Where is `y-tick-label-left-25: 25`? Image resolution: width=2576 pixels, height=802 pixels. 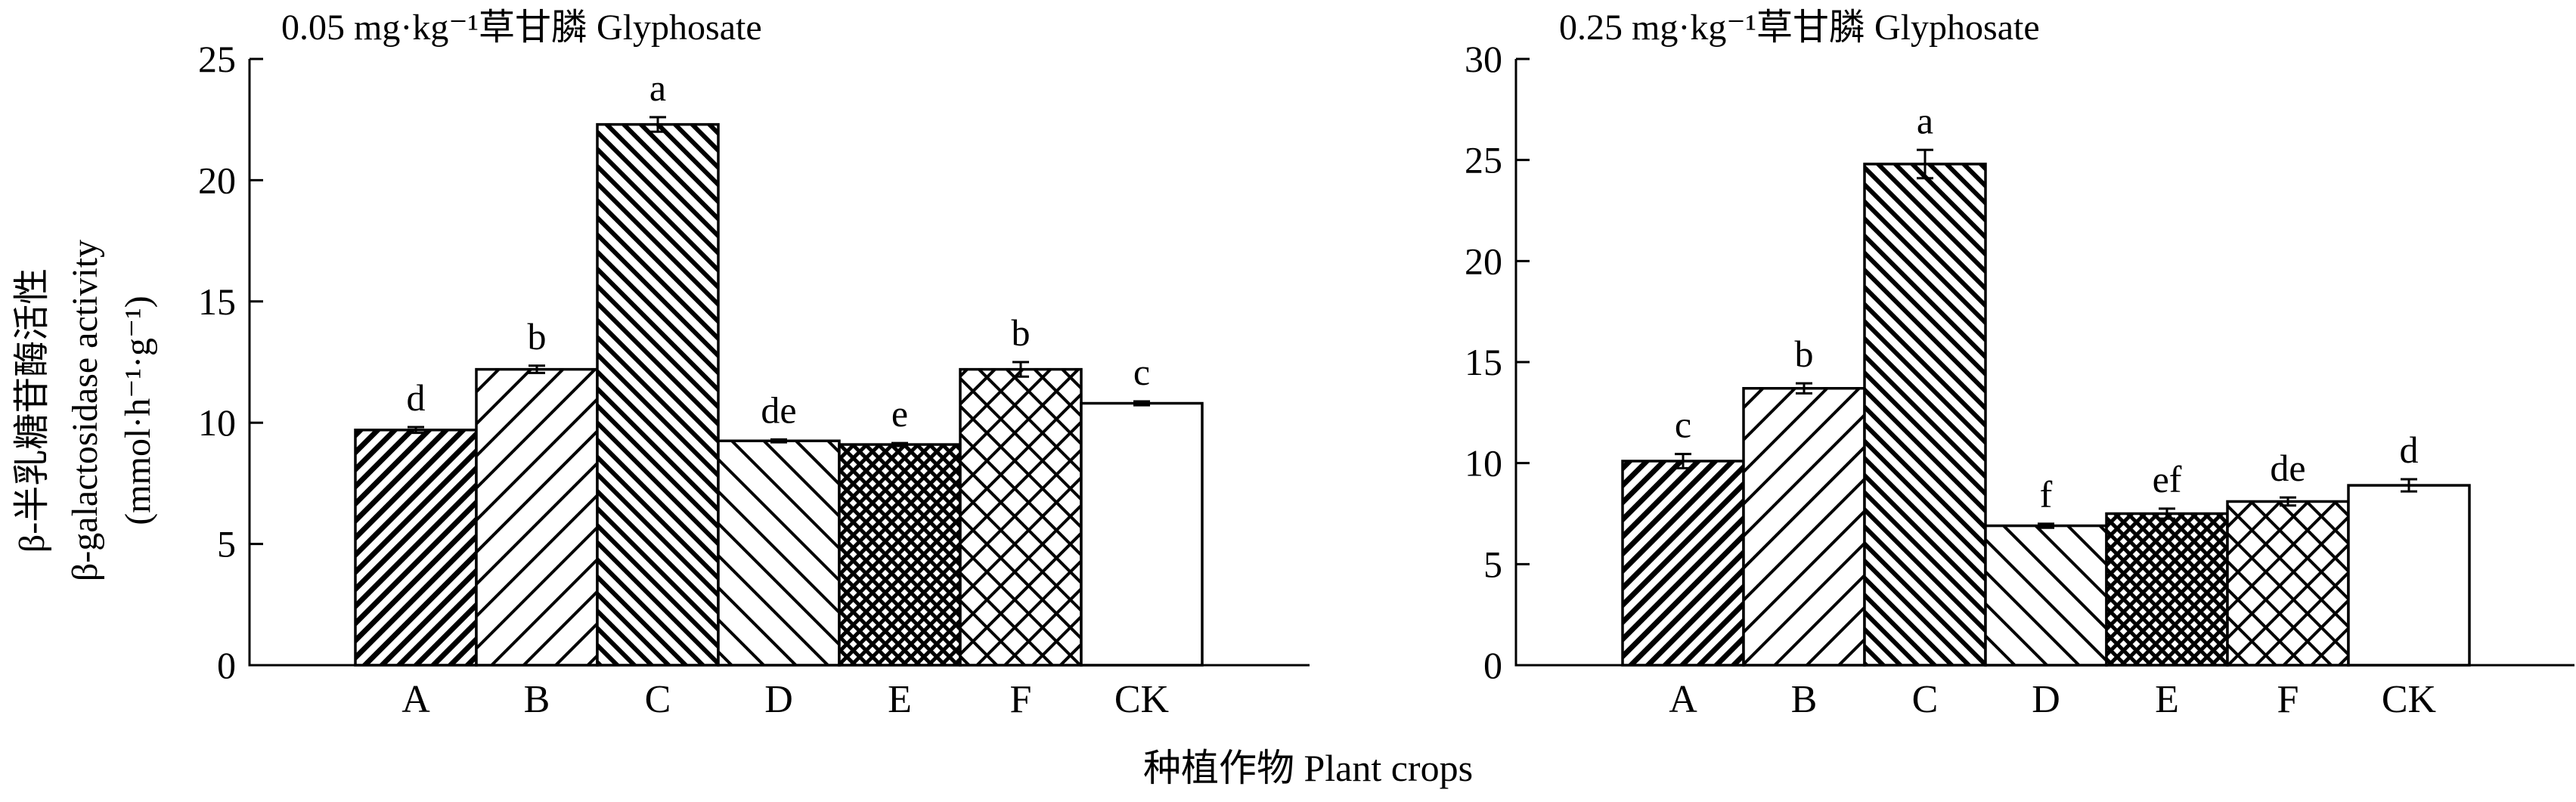
y-tick-label-left-25: 25 is located at coordinates (217, 59).